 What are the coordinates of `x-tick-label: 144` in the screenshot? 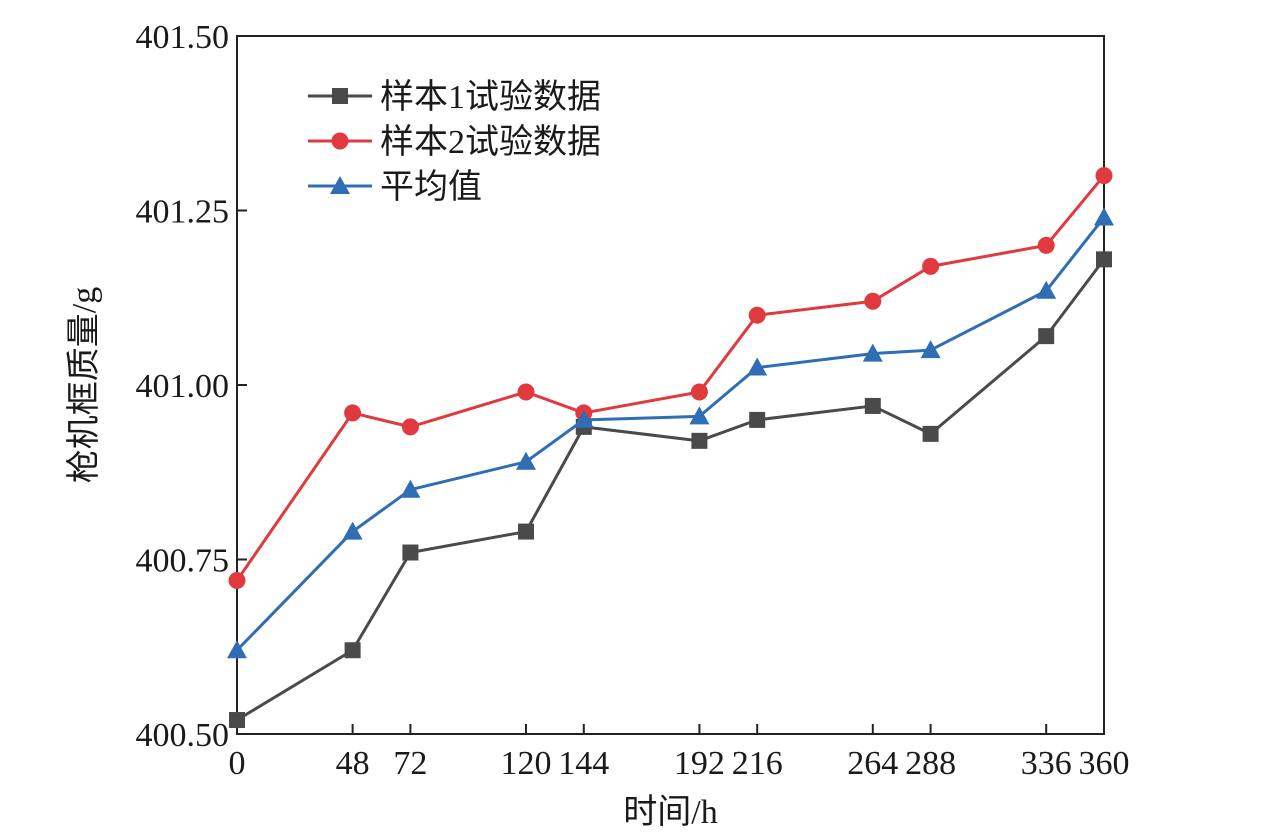 It's located at (583, 763).